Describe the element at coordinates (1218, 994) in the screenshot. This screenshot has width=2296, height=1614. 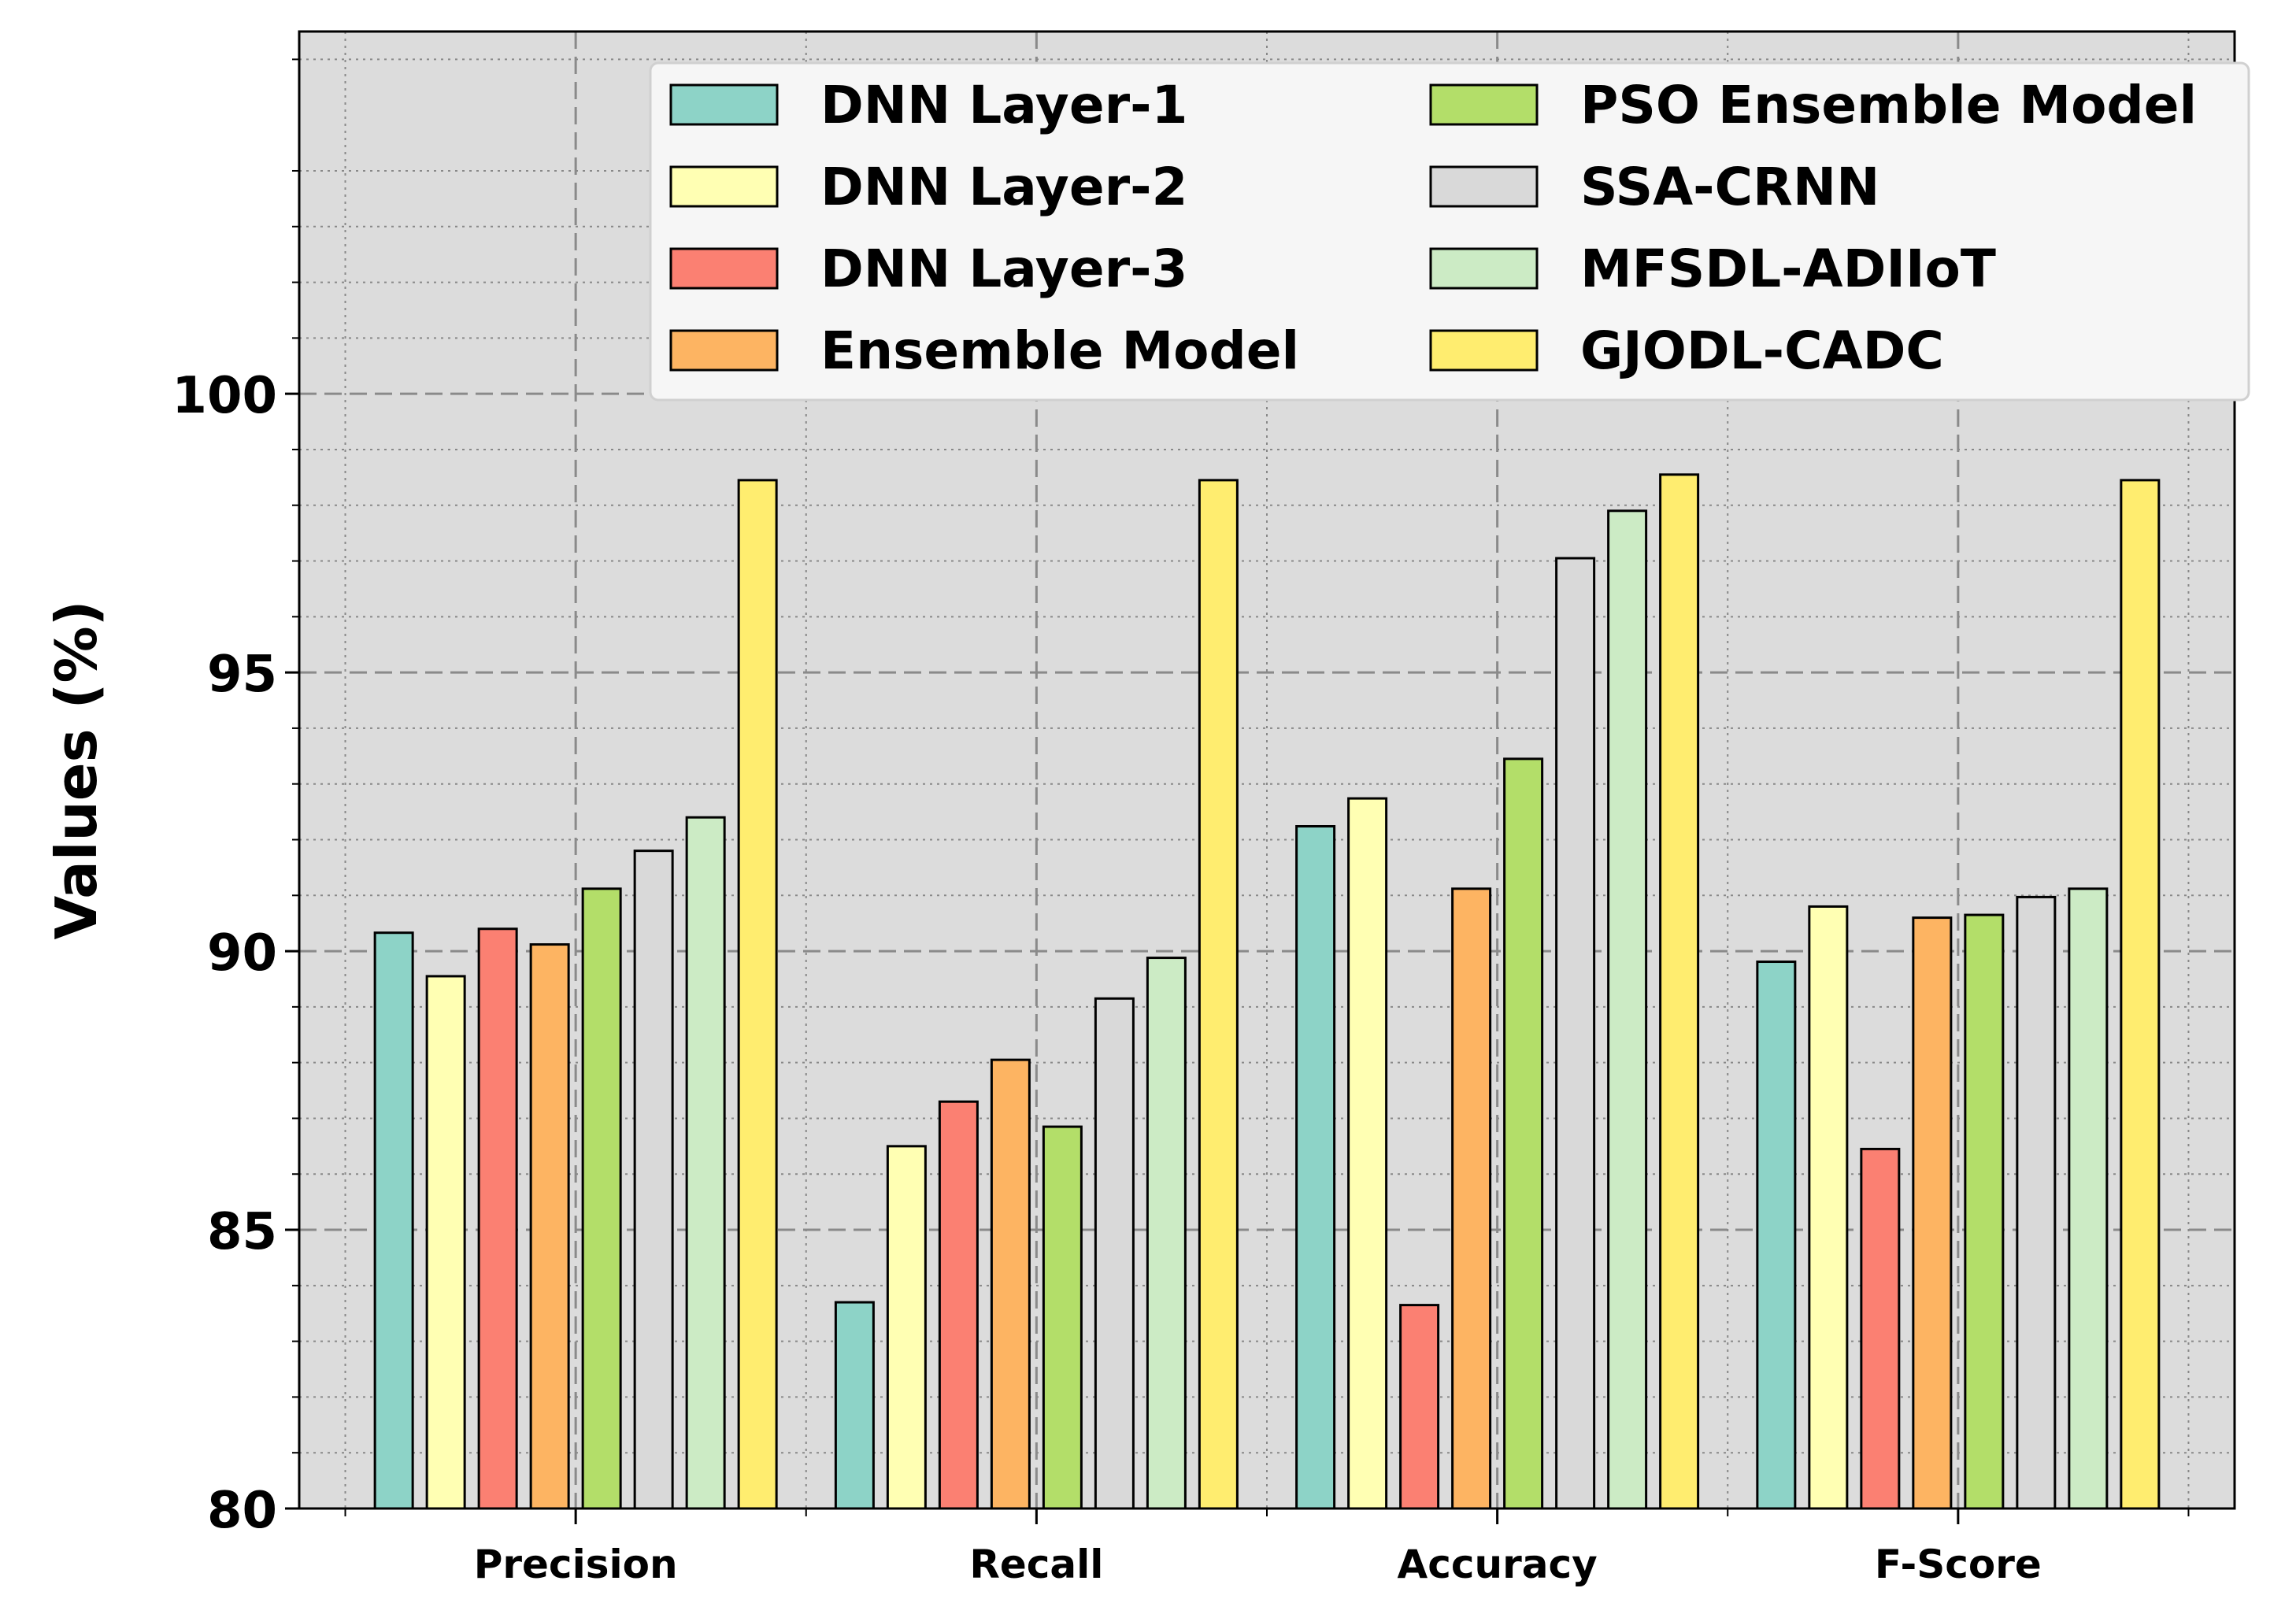
I see `bar-gjodl-cadc-recall` at that location.